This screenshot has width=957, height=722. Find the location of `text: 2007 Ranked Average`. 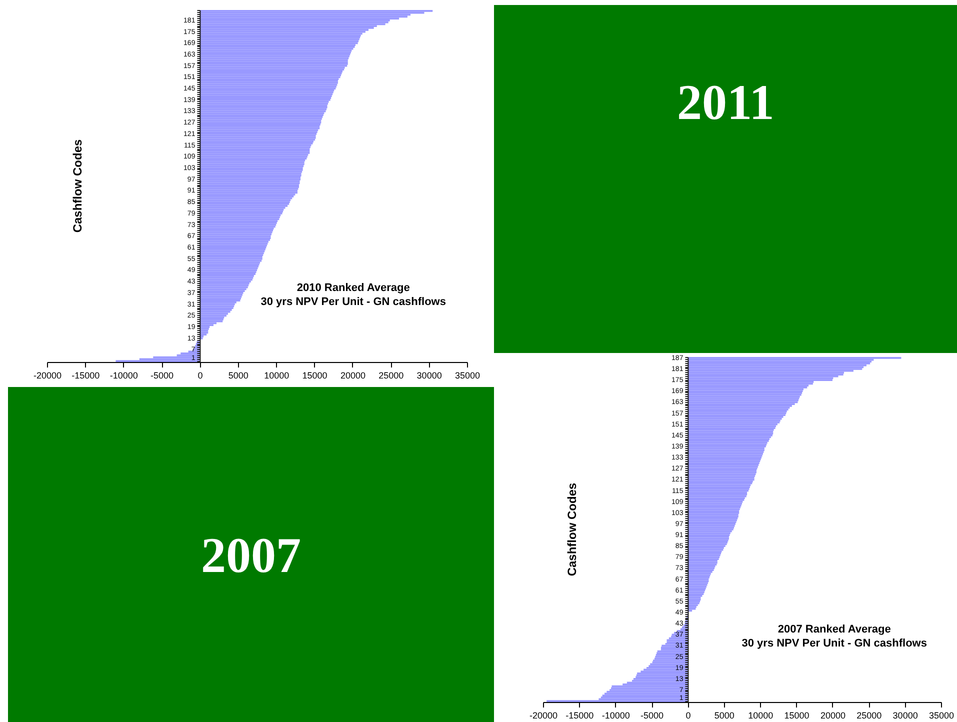

text: 2007 Ranked Average is located at coordinates (834, 630).